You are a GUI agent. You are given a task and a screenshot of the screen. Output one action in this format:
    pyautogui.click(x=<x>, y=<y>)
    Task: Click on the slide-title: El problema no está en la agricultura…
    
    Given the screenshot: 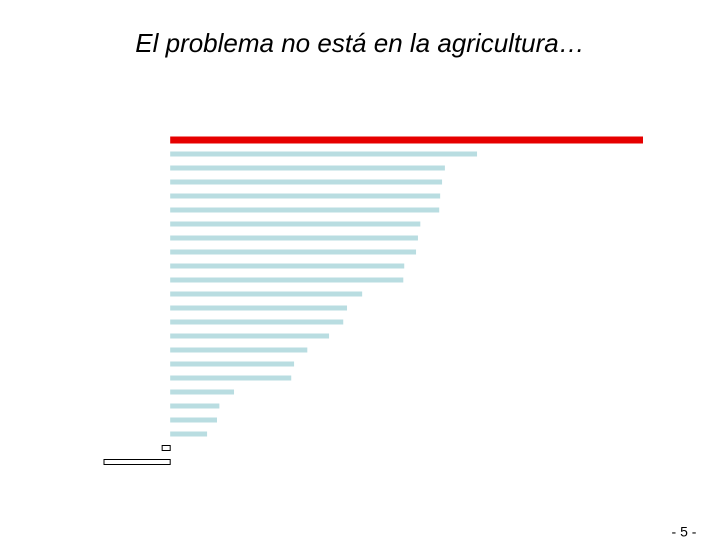 What is the action you would take?
    pyautogui.click(x=359, y=43)
    